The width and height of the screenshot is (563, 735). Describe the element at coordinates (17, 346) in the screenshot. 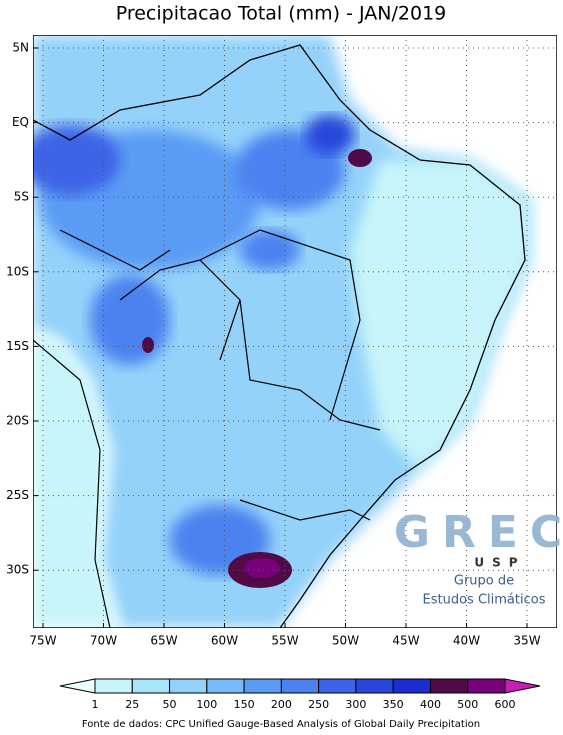

I see `lat-label: 15S` at that location.